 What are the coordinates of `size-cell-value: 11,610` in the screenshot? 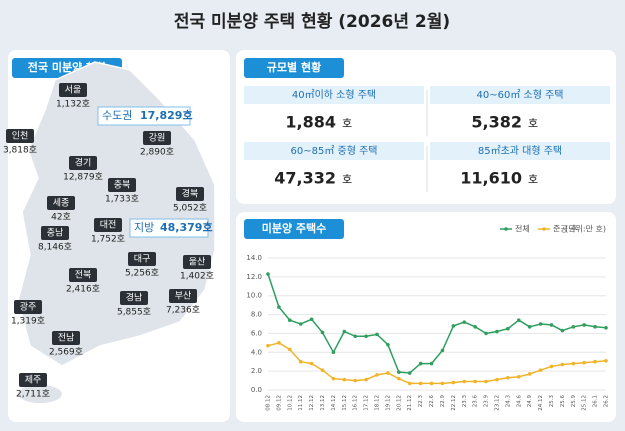 It's located at (491, 178).